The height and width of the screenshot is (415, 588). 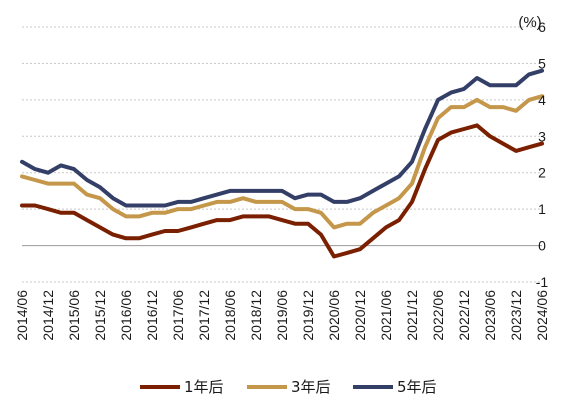 I want to click on x-tick-label: 2017/06, so click(x=178, y=315).